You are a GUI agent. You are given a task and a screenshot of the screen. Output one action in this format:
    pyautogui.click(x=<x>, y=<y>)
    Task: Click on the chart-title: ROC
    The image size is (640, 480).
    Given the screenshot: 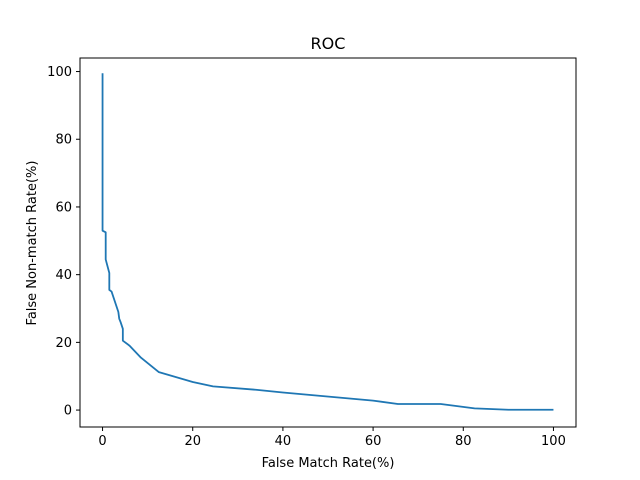 What is the action you would take?
    pyautogui.click(x=328, y=43)
    